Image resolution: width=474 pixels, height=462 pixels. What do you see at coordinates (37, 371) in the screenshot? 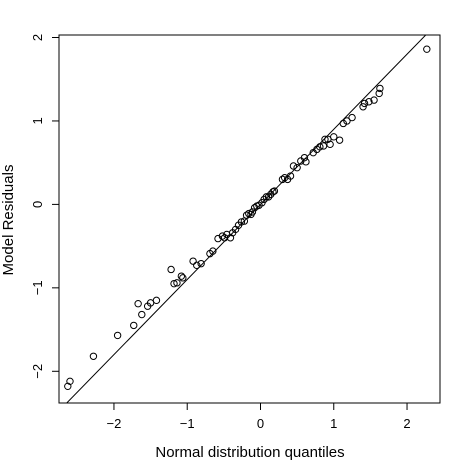
I see `y-tick-label: −2` at bounding box center [37, 371].